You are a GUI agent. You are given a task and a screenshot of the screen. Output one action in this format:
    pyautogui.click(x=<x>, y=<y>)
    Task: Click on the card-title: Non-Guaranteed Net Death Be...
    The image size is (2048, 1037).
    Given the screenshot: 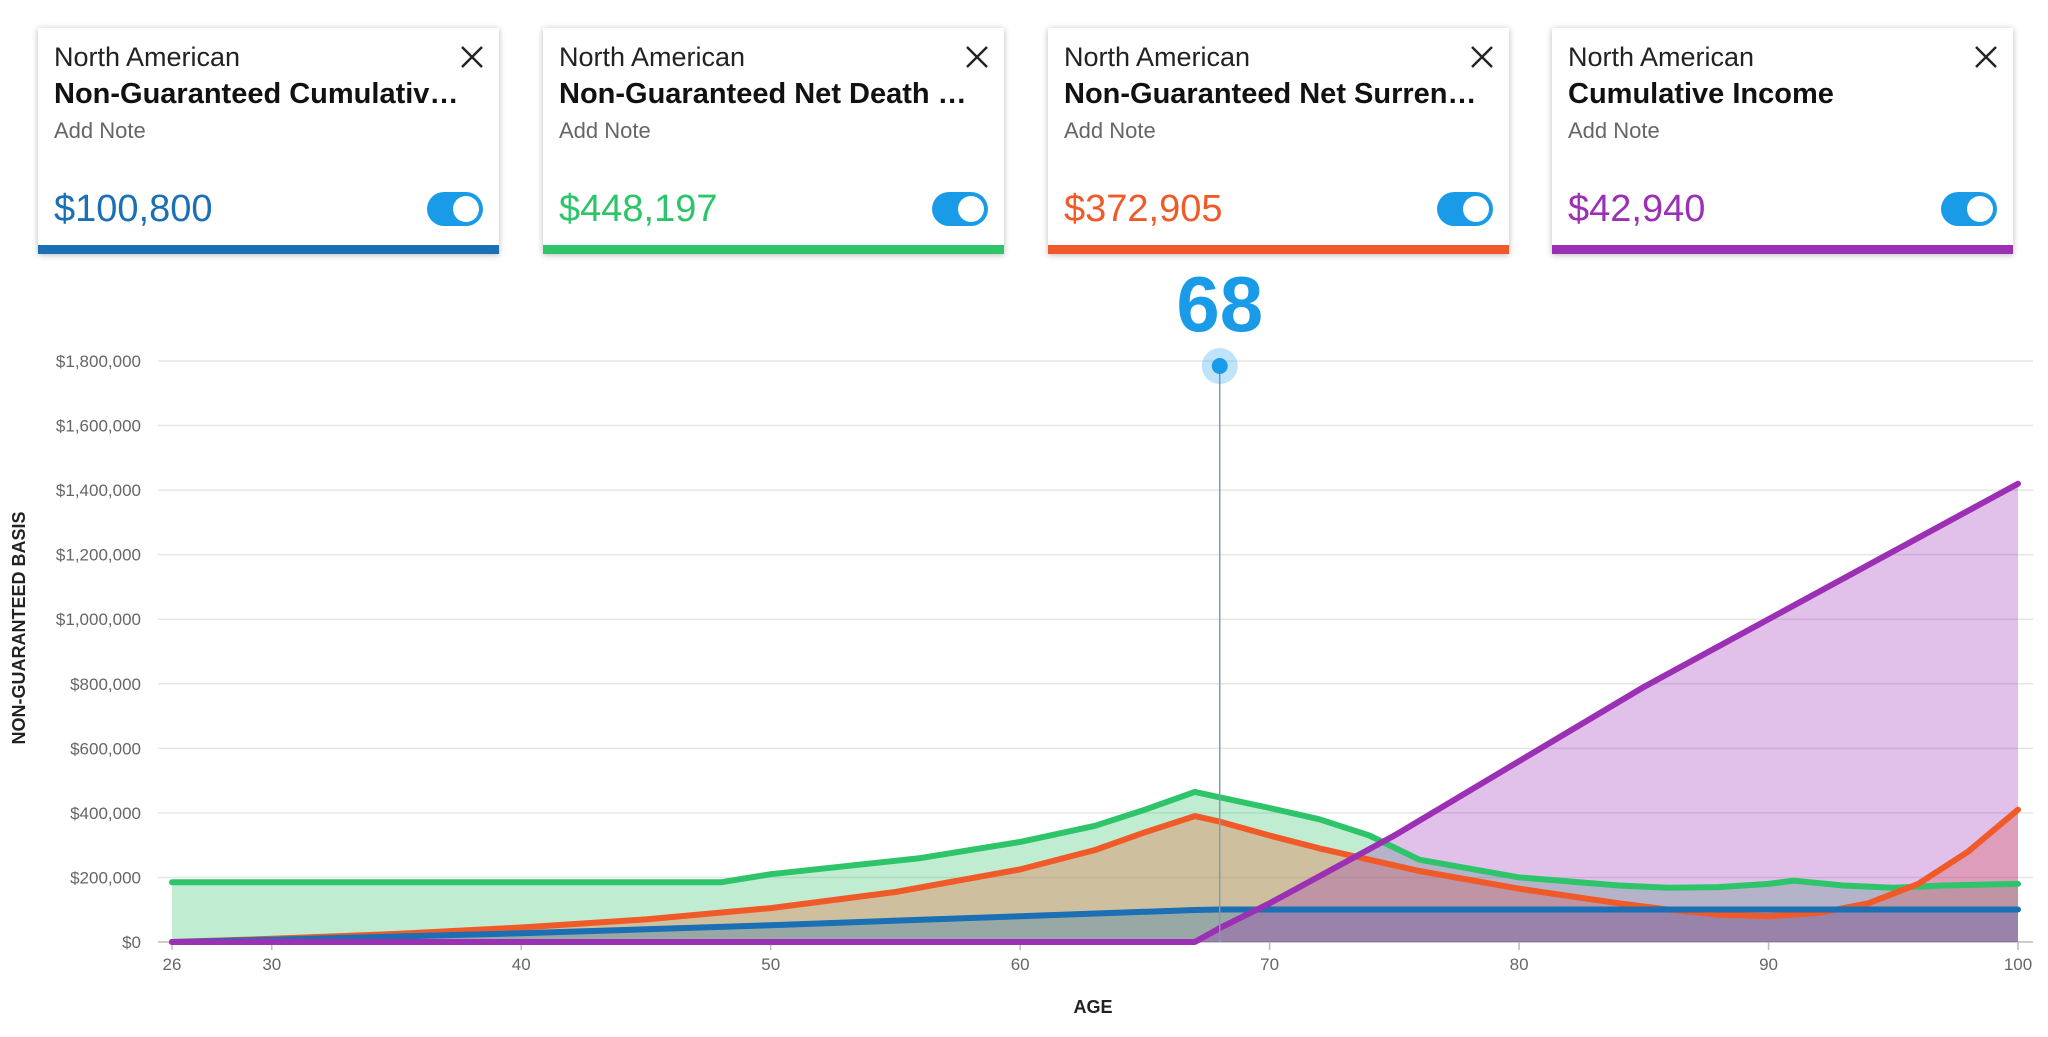 What is the action you would take?
    pyautogui.click(x=769, y=94)
    